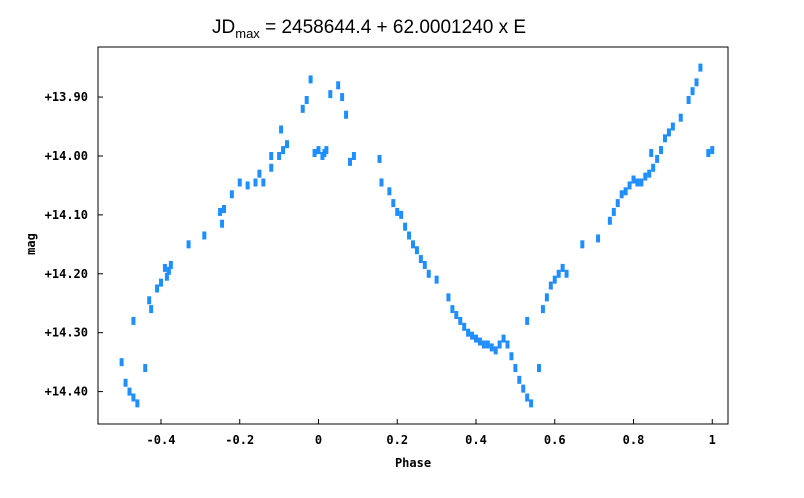 Image resolution: width=804 pixels, height=498 pixels. I want to click on y-tick-label: +14.40, so click(66, 392).